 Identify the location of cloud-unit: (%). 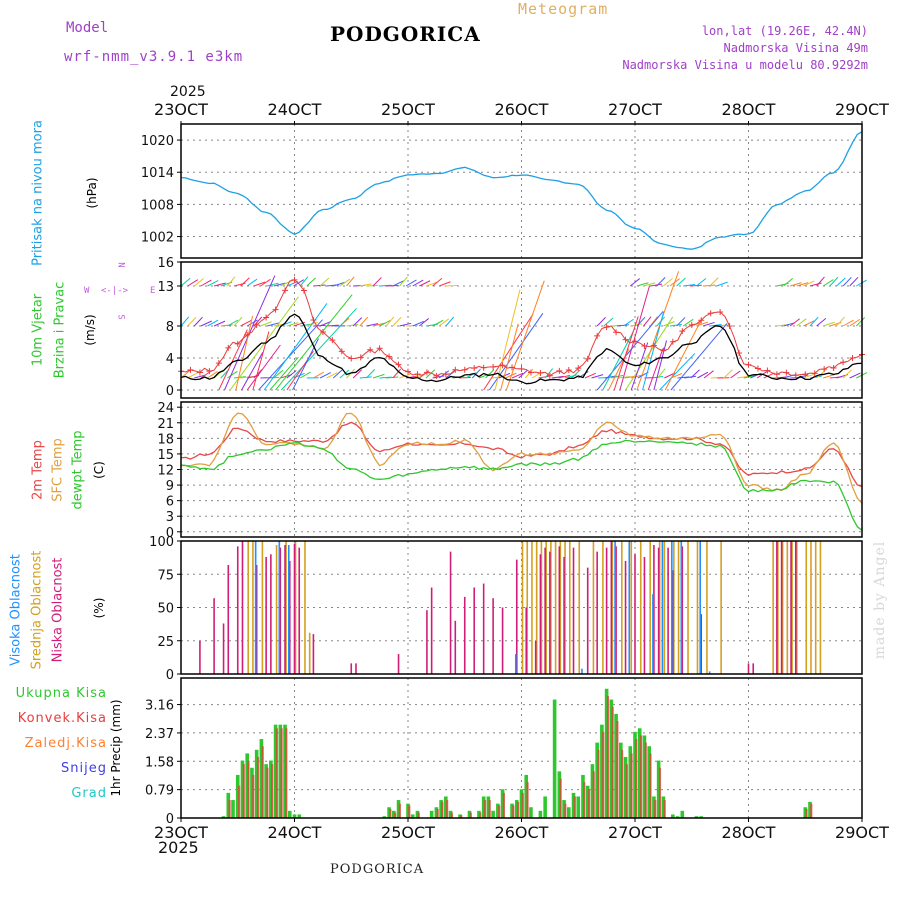
(99, 608).